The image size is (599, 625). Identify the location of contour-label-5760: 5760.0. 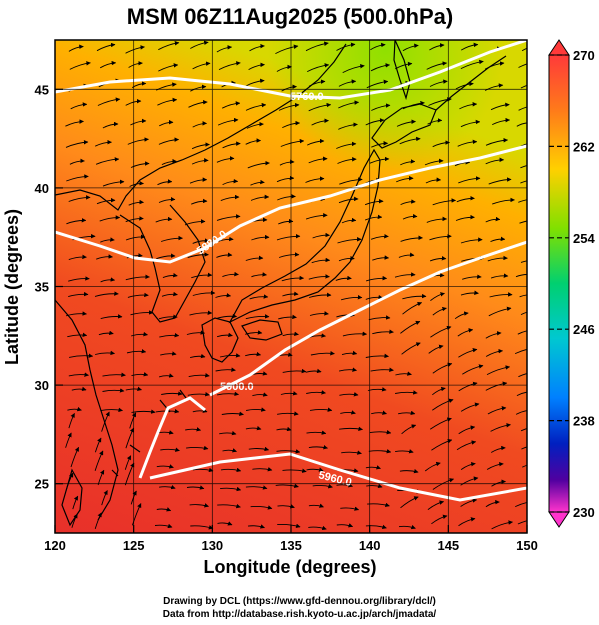
(307, 97).